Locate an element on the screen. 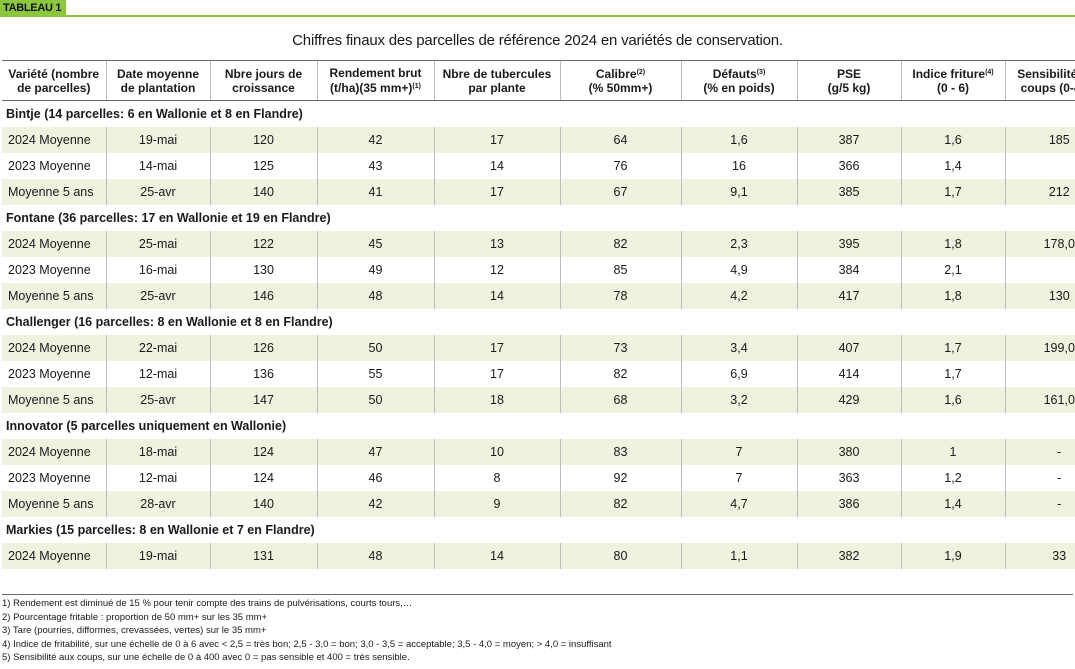 This screenshot has width=1075, height=669. table-cell: 16-mai is located at coordinates (157, 270).